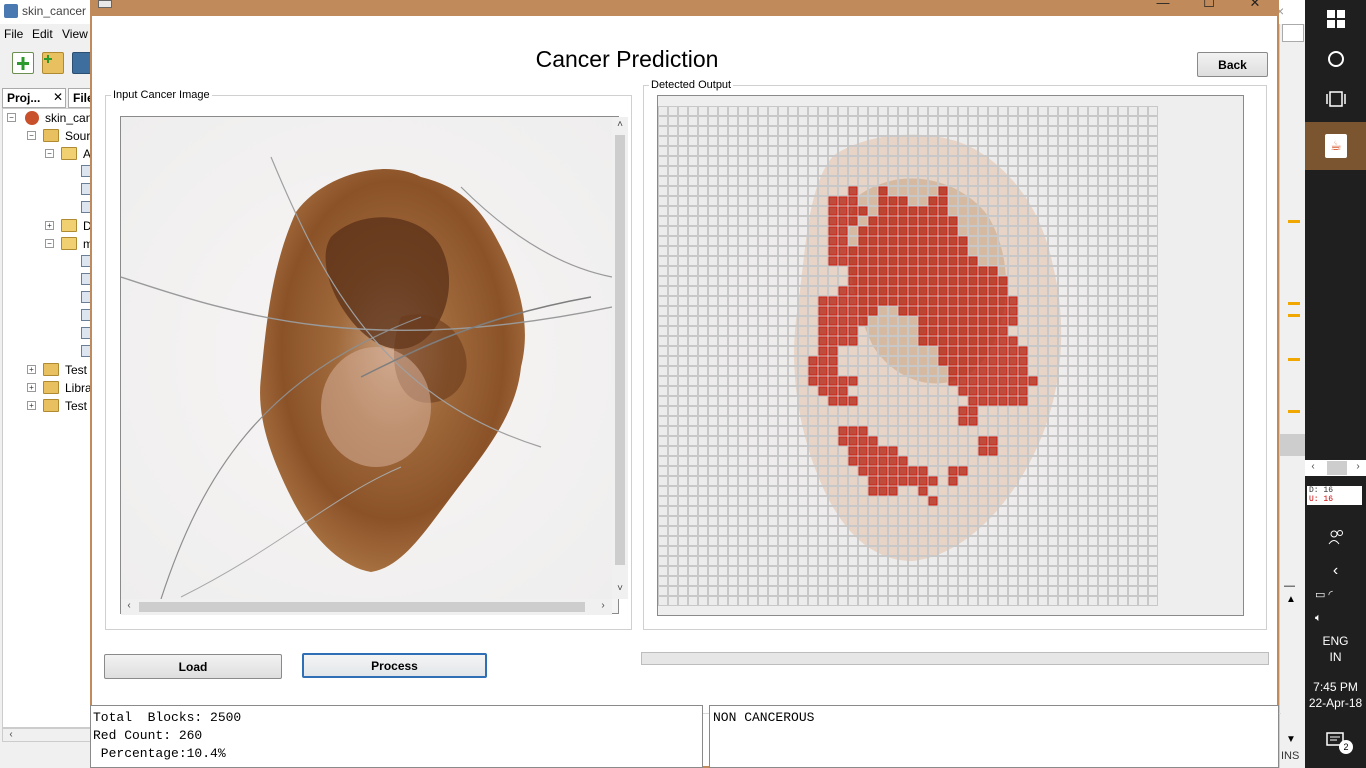  I want to click on volume-icon: 🔈︎, so click(1318, 618).